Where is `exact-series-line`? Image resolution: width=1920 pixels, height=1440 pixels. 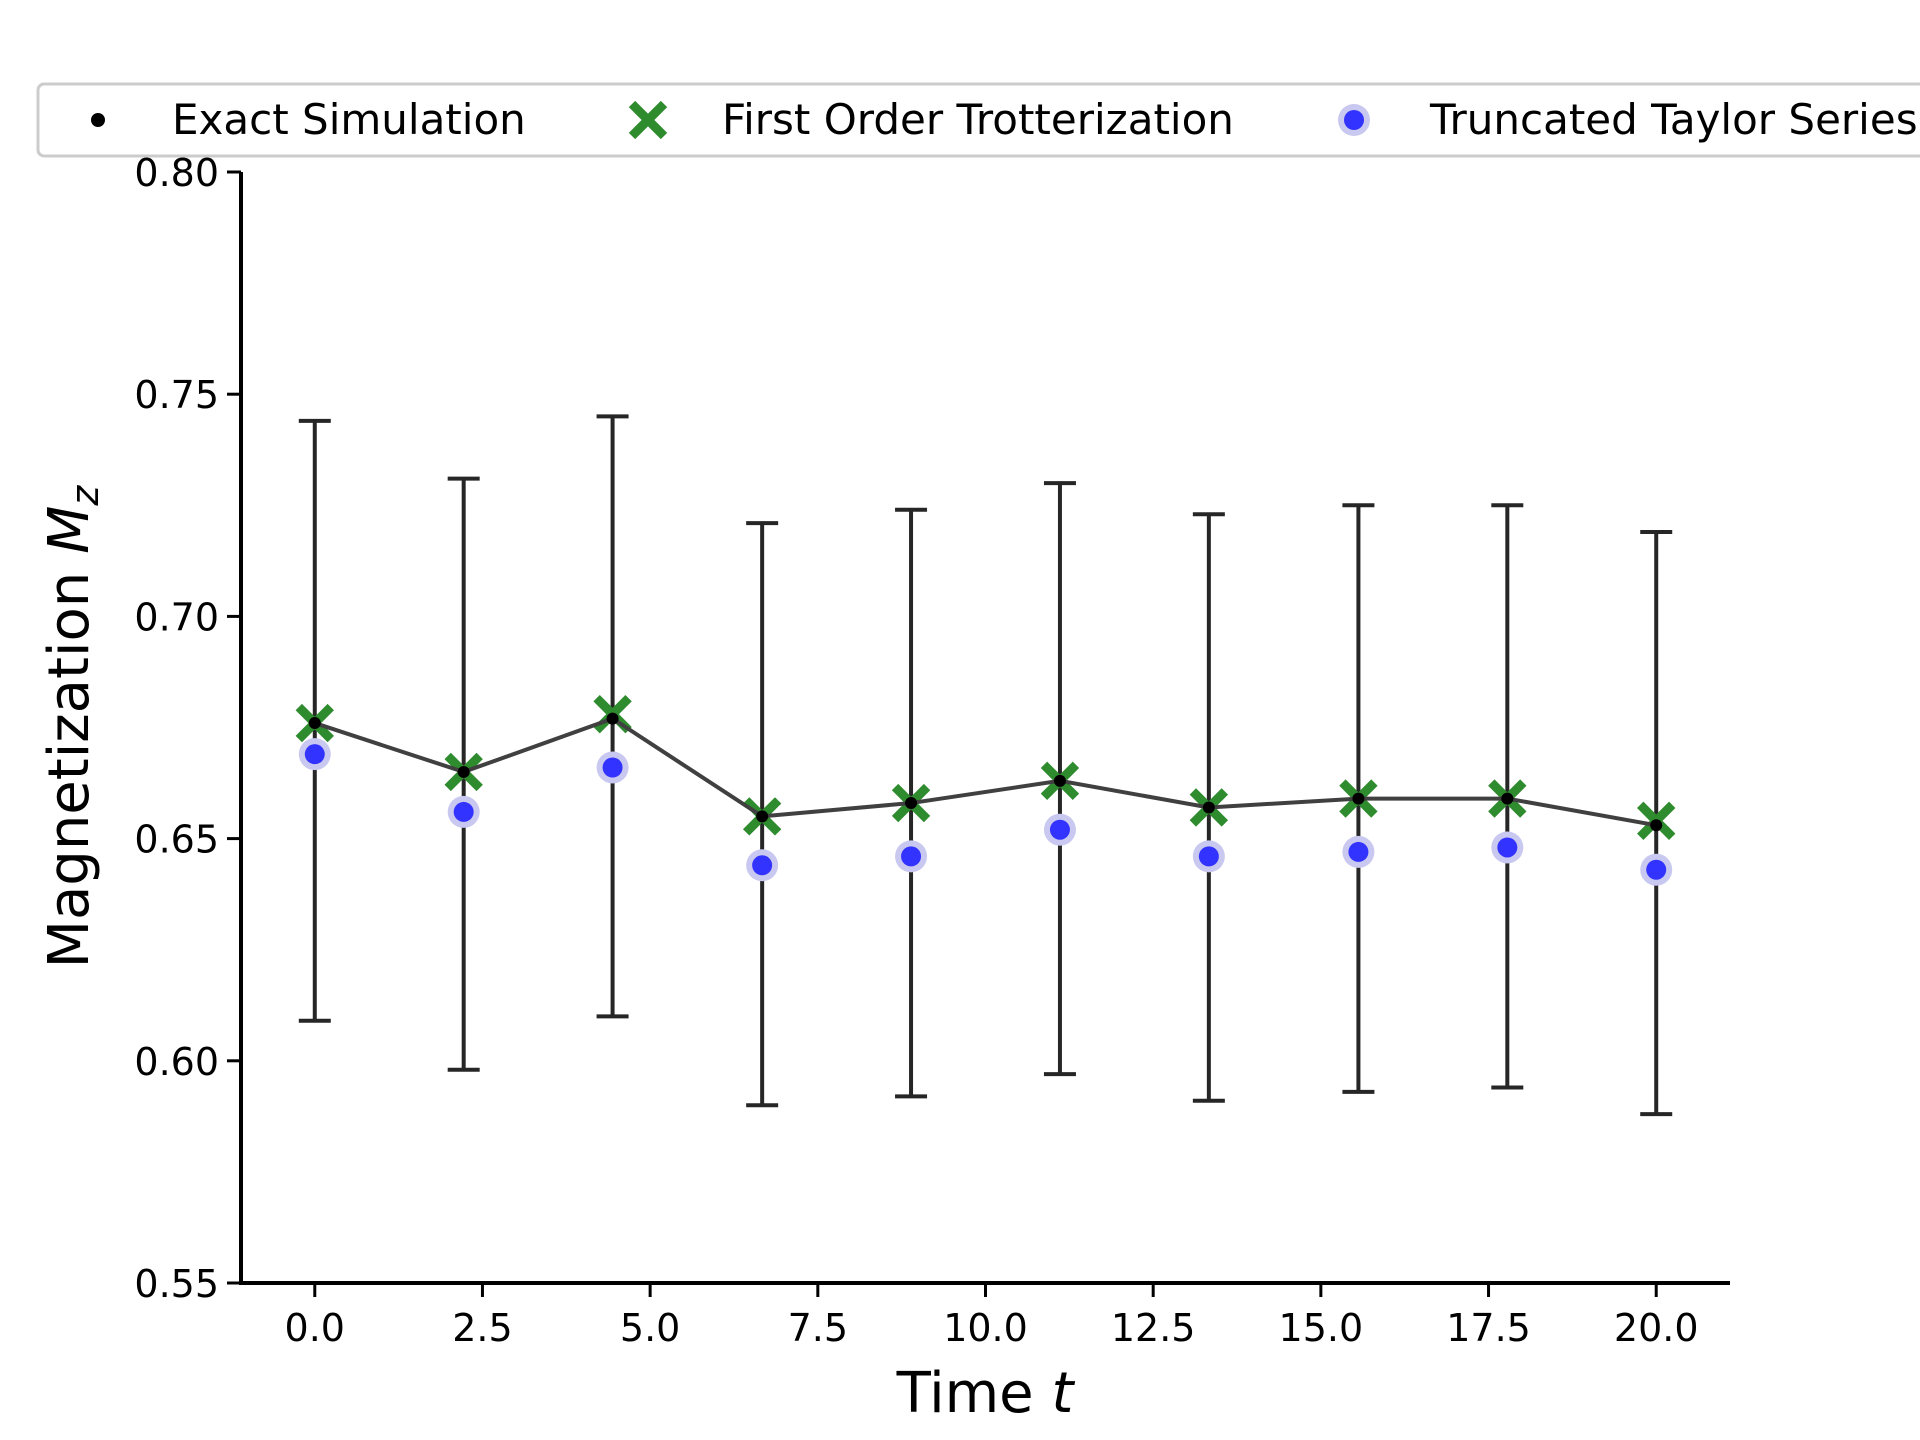
exact-series-line is located at coordinates (985, 772).